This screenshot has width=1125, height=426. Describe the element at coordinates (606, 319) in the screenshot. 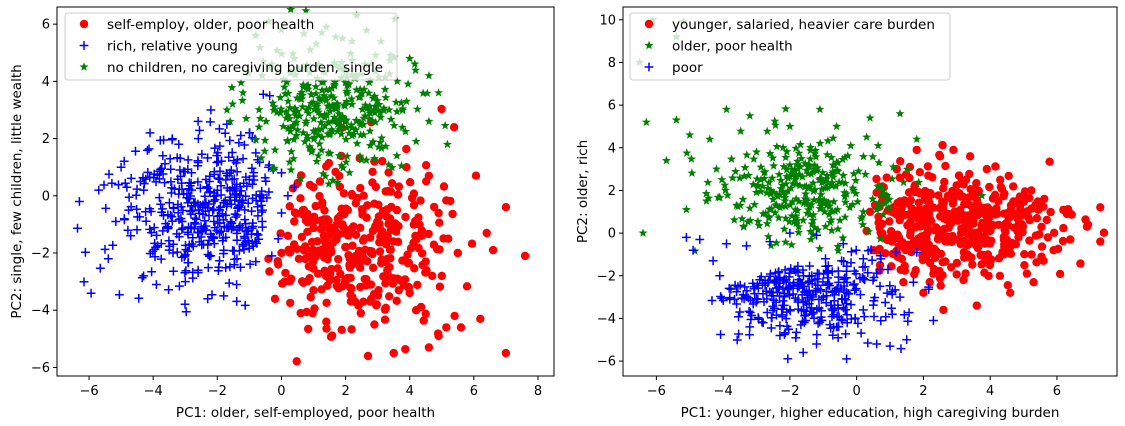

I see `y-tick-label: −4` at that location.